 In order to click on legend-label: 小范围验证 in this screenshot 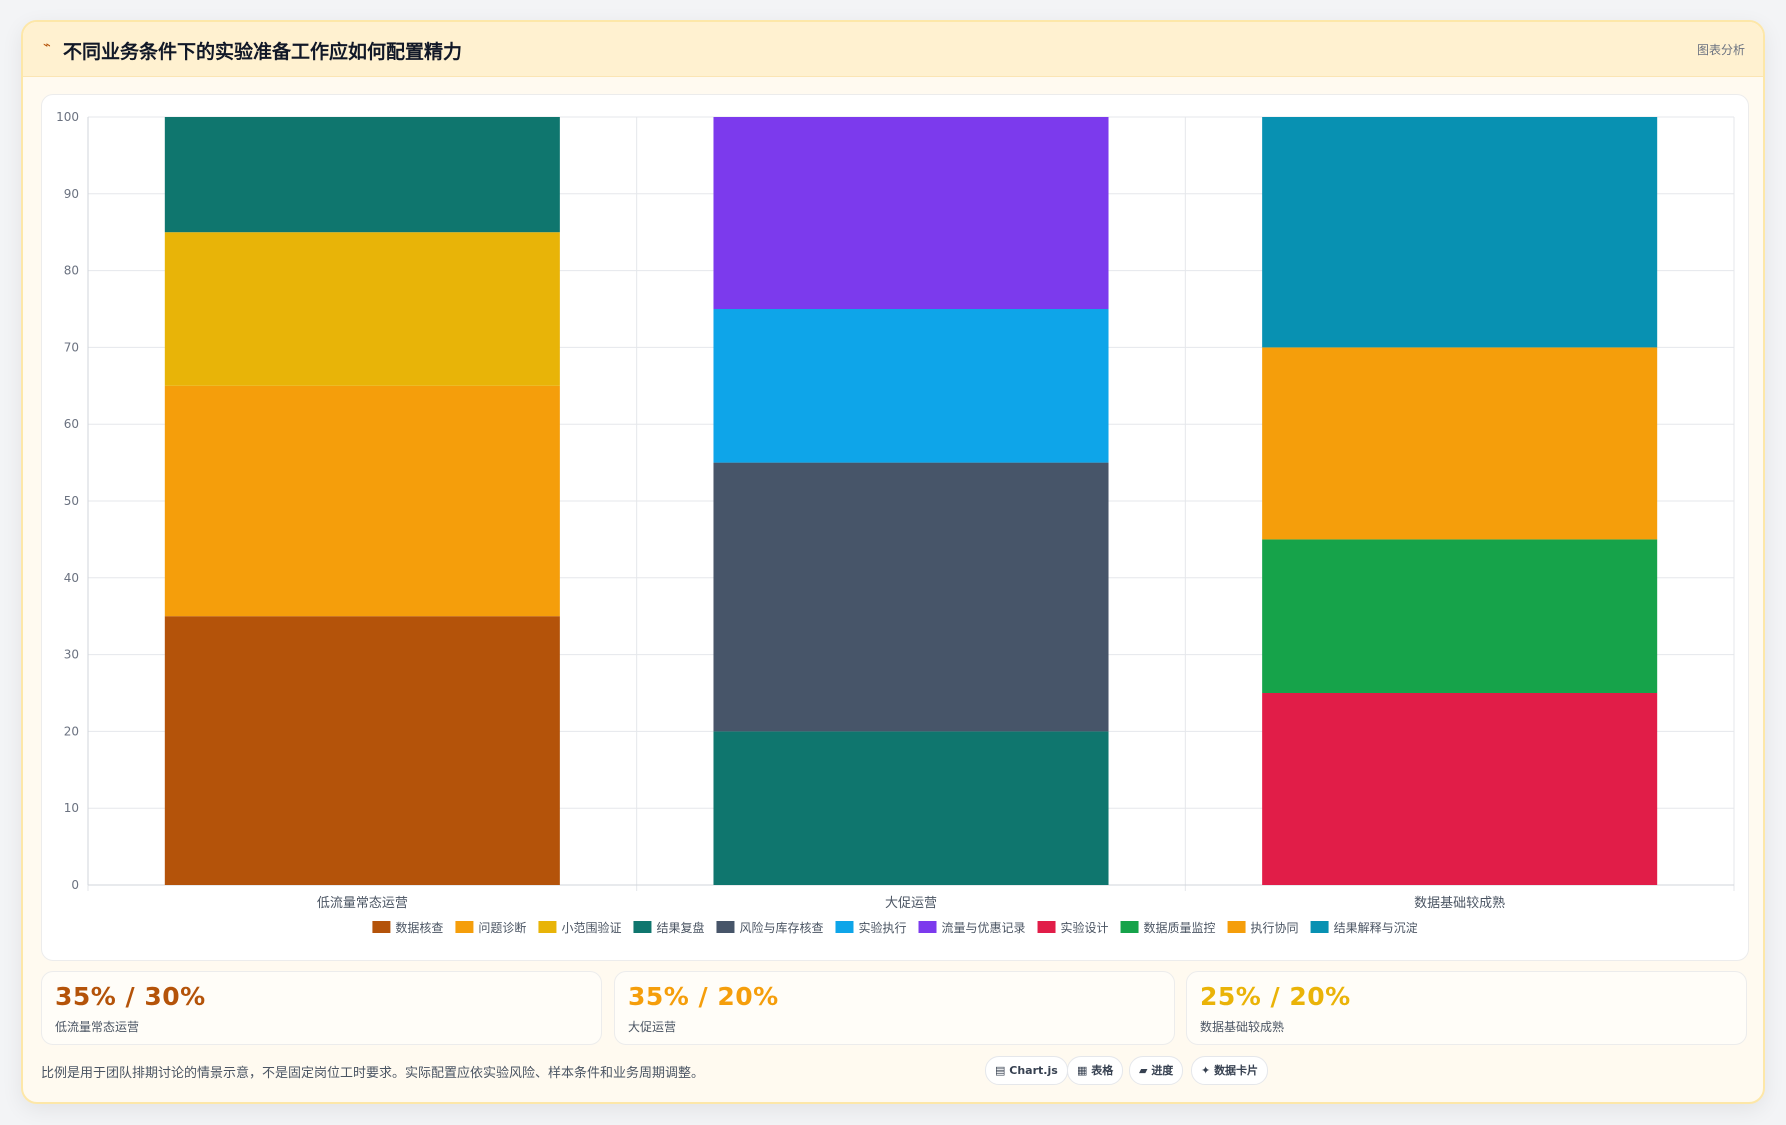, I will do `click(591, 927)`.